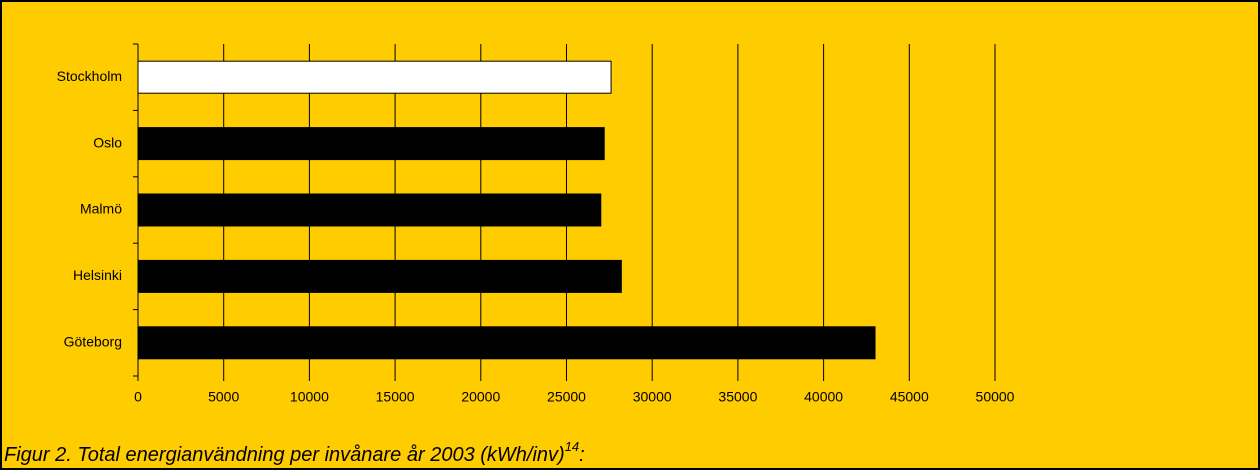 The width and height of the screenshot is (1260, 470). I want to click on x-tick-label: 15000, so click(395, 397).